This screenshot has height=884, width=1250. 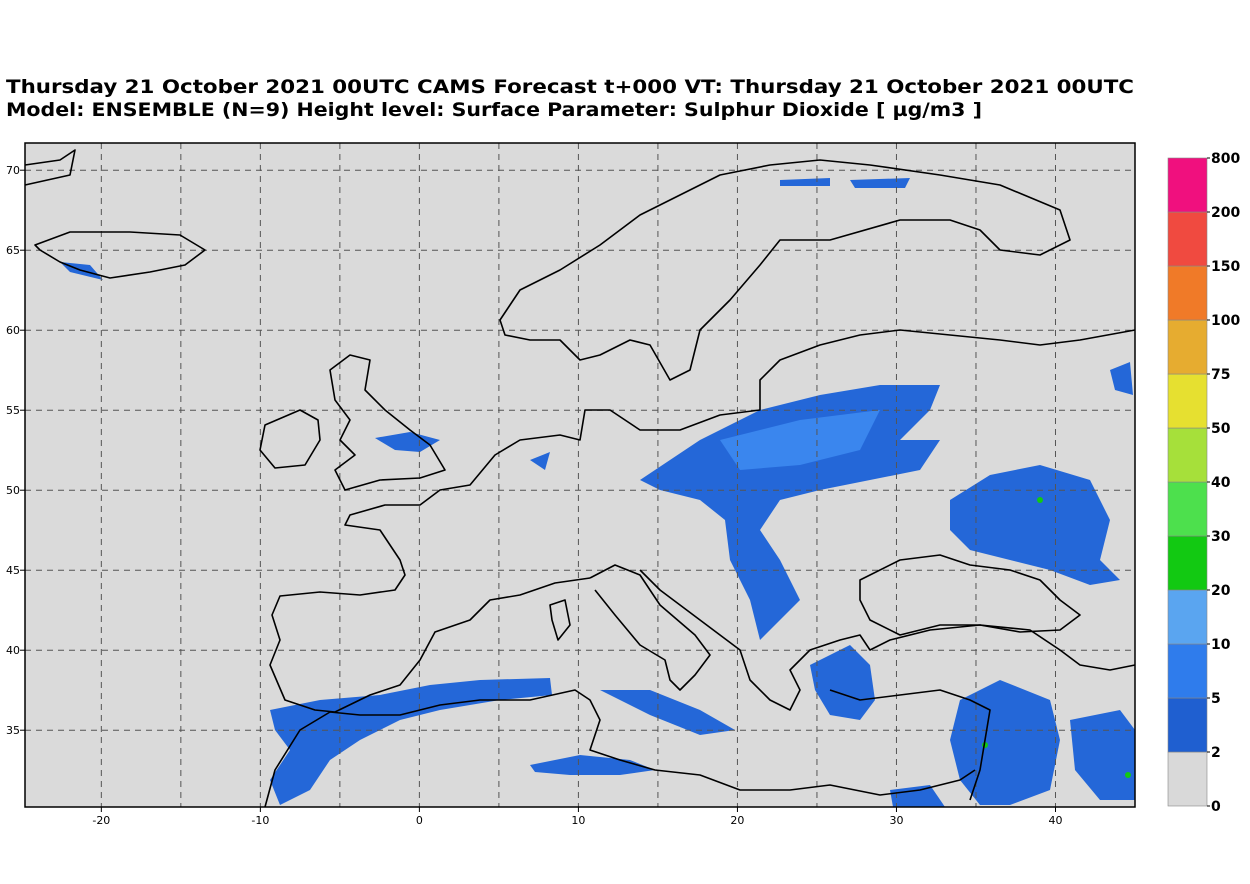 I want to click on colorbar: 0 2 5 10 20 30 40 50 75 100 150 200 800, so click(x=1203, y=483).